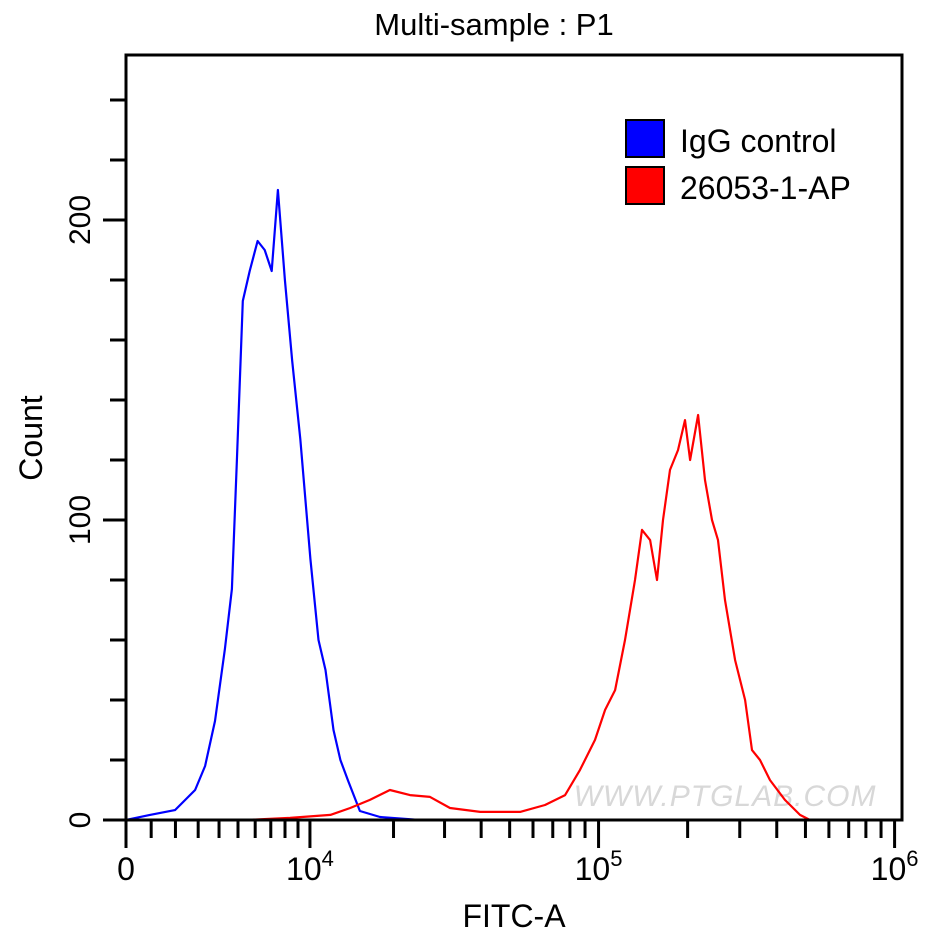 This screenshot has width=950, height=937. Describe the element at coordinates (310, 866) in the screenshot. I see `x-tick-label: 10⁴` at that location.